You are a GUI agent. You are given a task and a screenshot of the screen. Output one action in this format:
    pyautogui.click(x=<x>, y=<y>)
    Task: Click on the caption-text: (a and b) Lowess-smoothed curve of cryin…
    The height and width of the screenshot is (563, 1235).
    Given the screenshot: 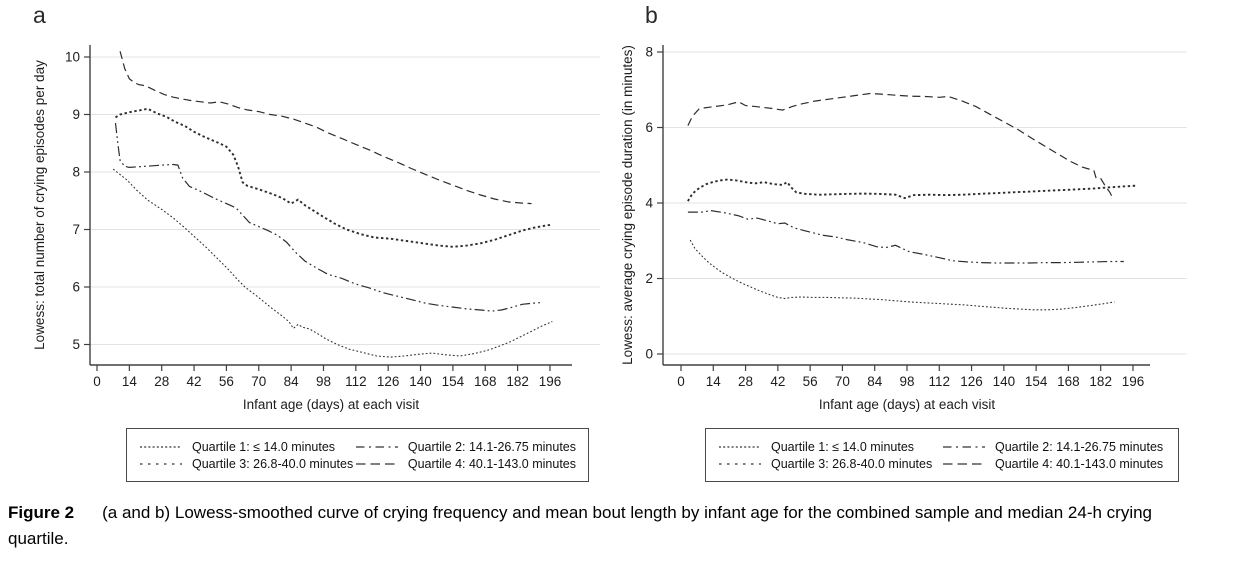 What is the action you would take?
    pyautogui.click(x=580, y=525)
    